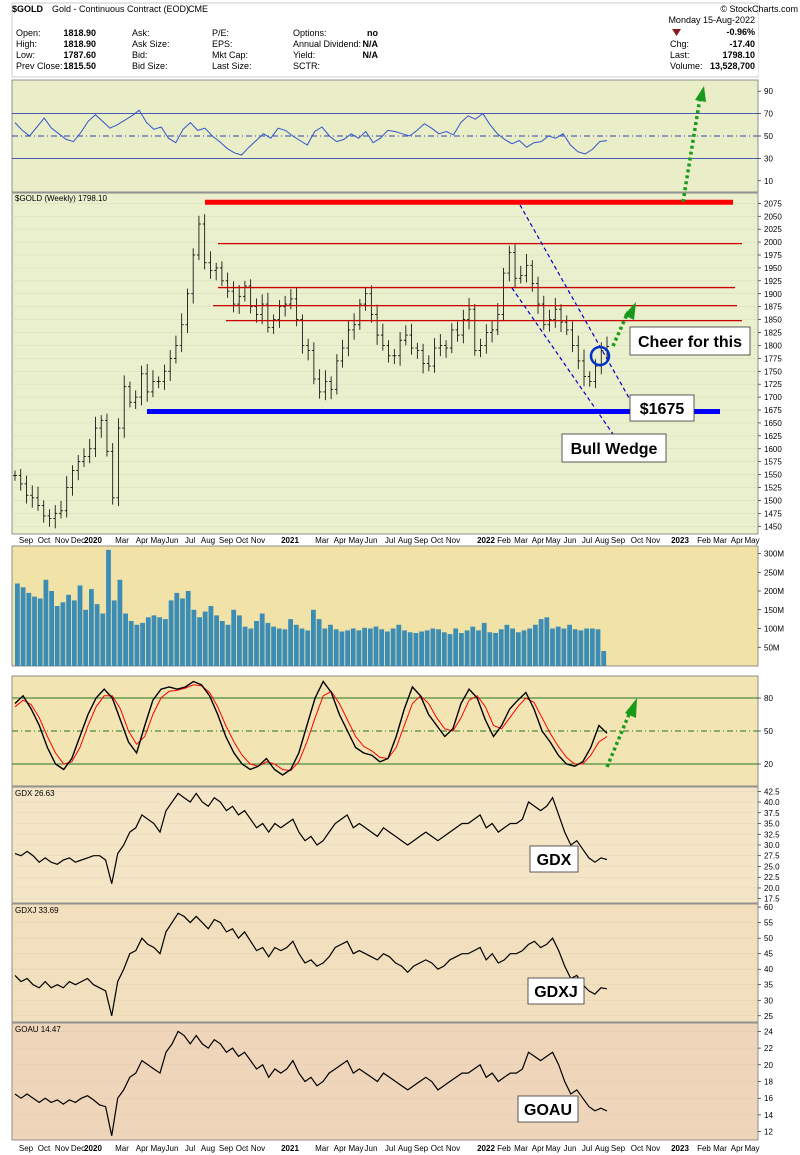  Describe the element at coordinates (78, 540) in the screenshot. I see `x-tick-3: Dec` at that location.